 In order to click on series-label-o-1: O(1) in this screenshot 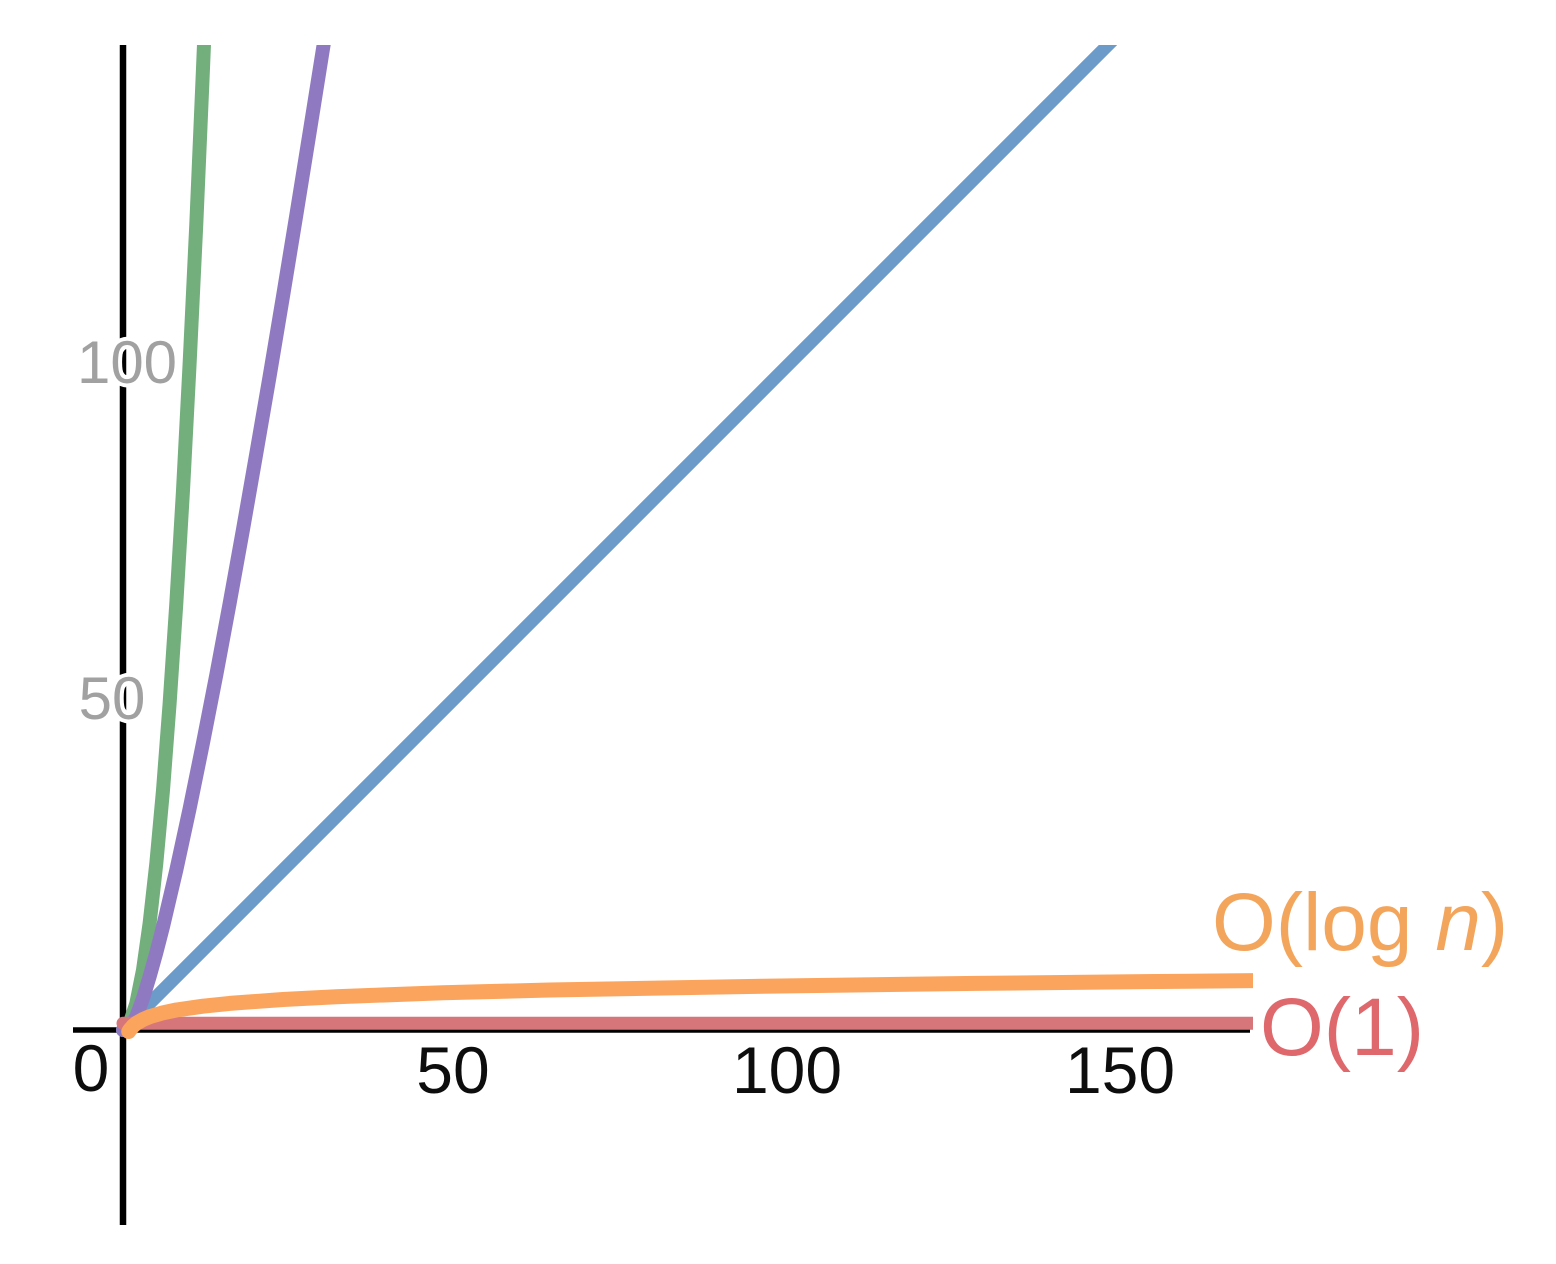, I will do `click(1342, 1027)`.